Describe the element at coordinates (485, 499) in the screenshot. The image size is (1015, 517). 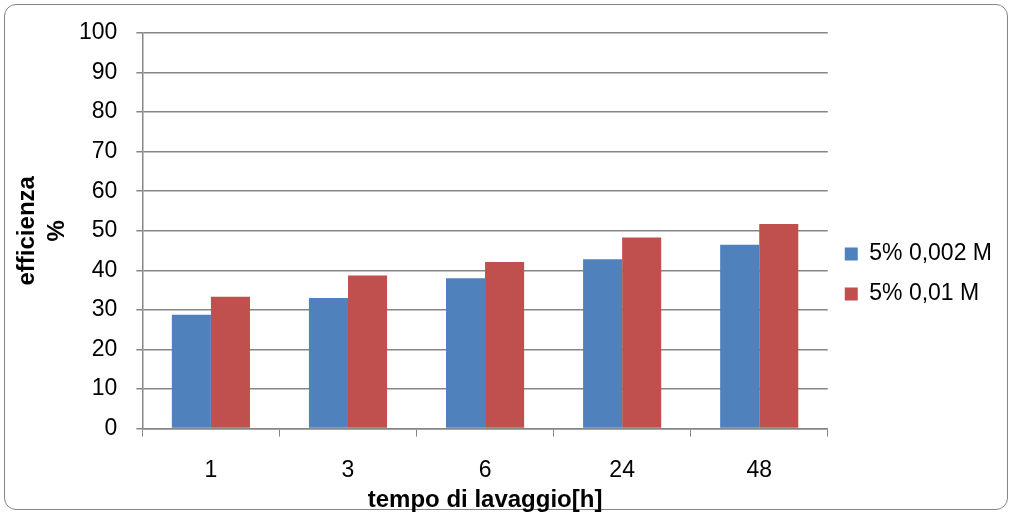
I see `x-axis-title: tempo di lavaggio[h]` at that location.